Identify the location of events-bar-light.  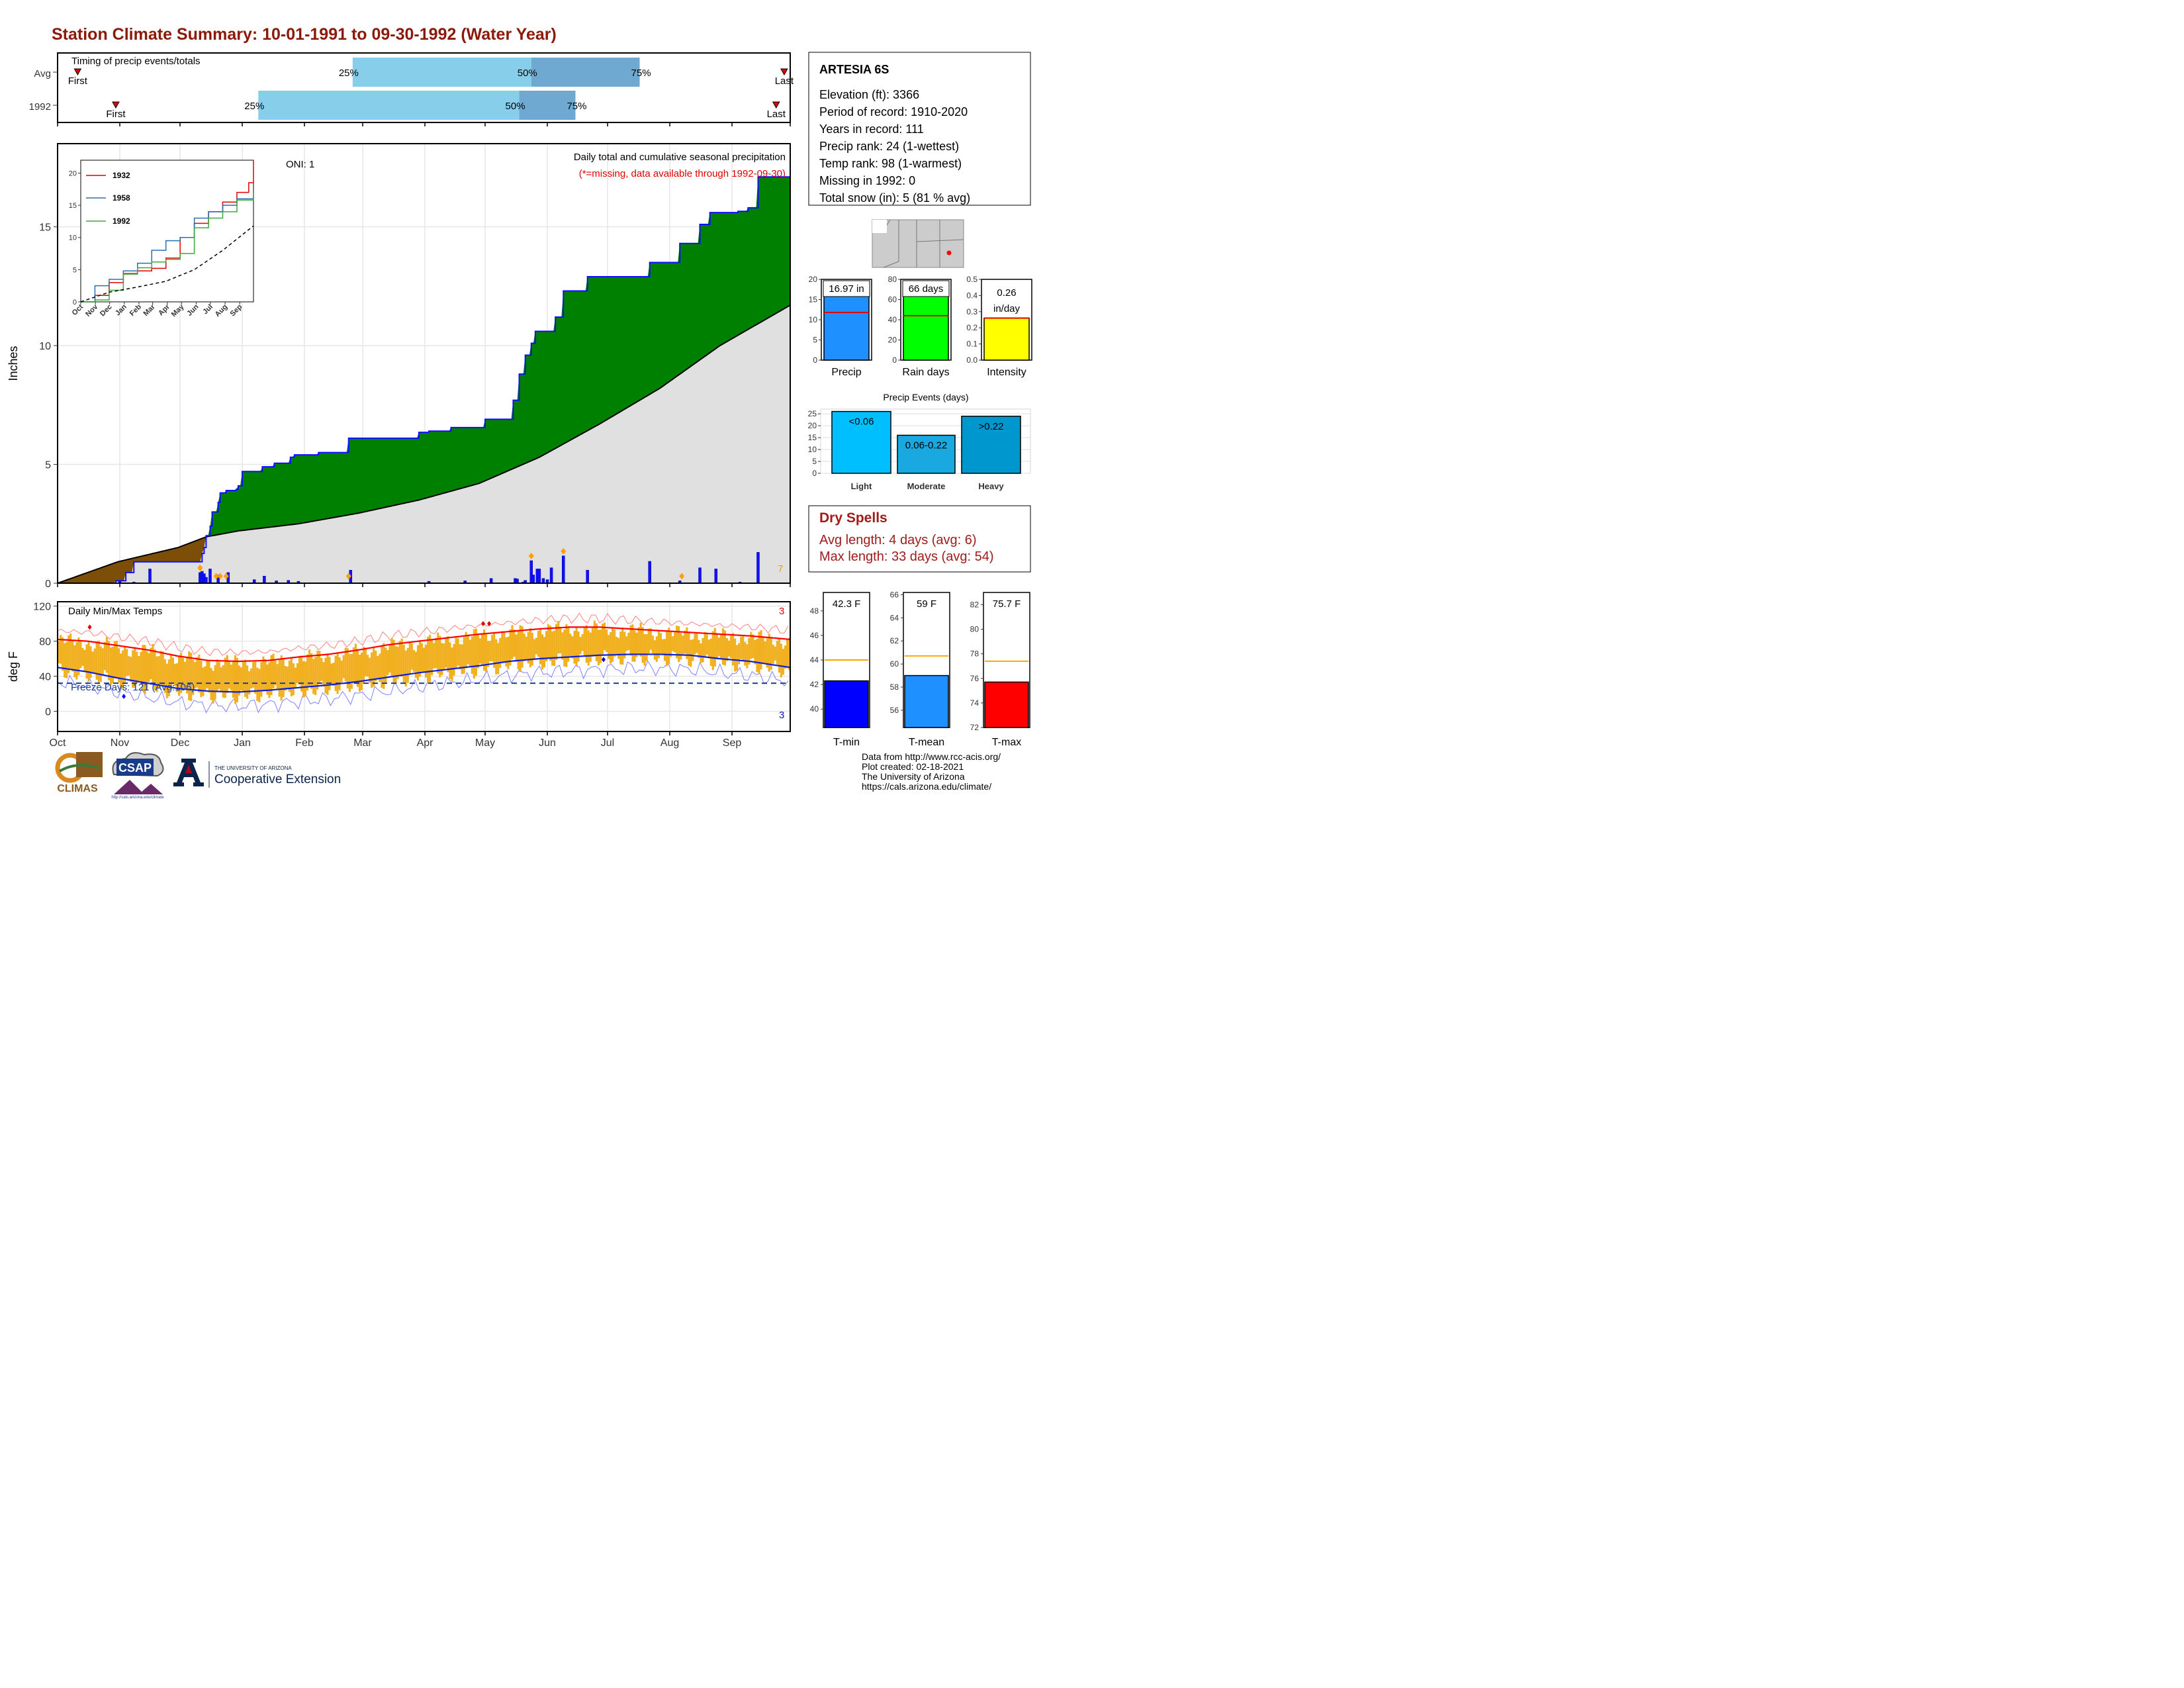
(861, 442).